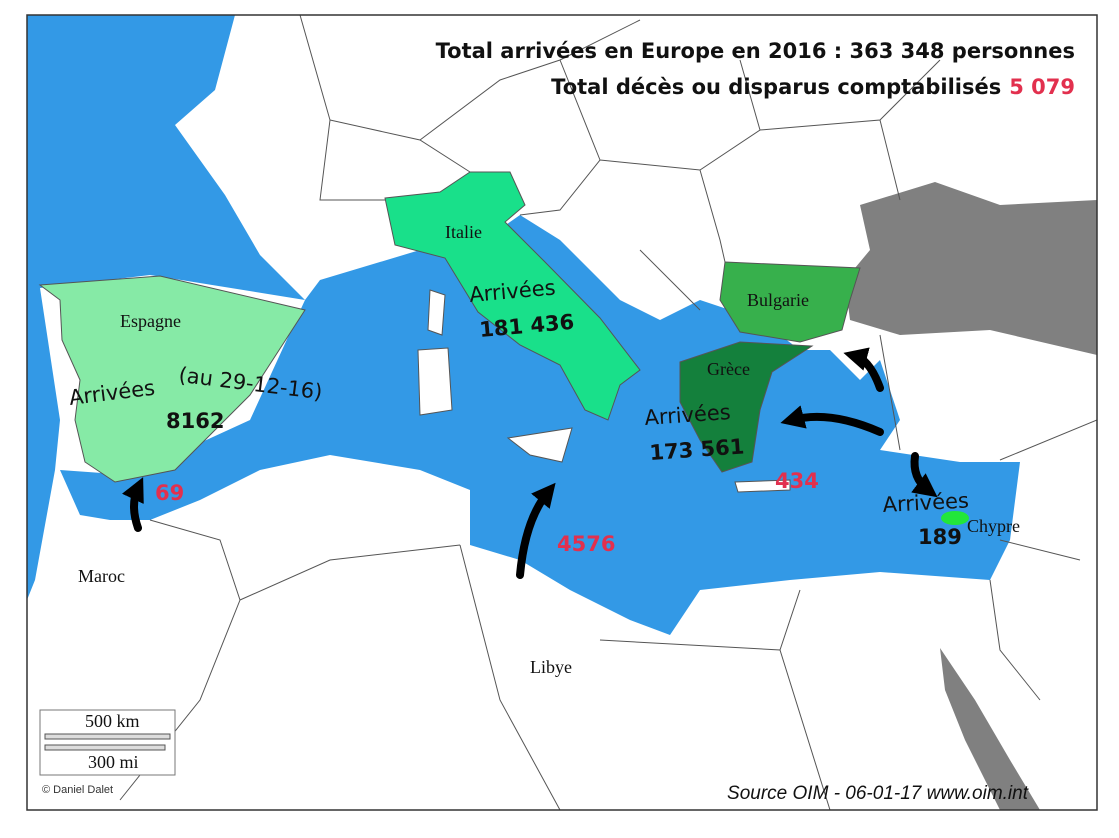 The image size is (1119, 838). I want to click on place-label: Libye, so click(551, 667).